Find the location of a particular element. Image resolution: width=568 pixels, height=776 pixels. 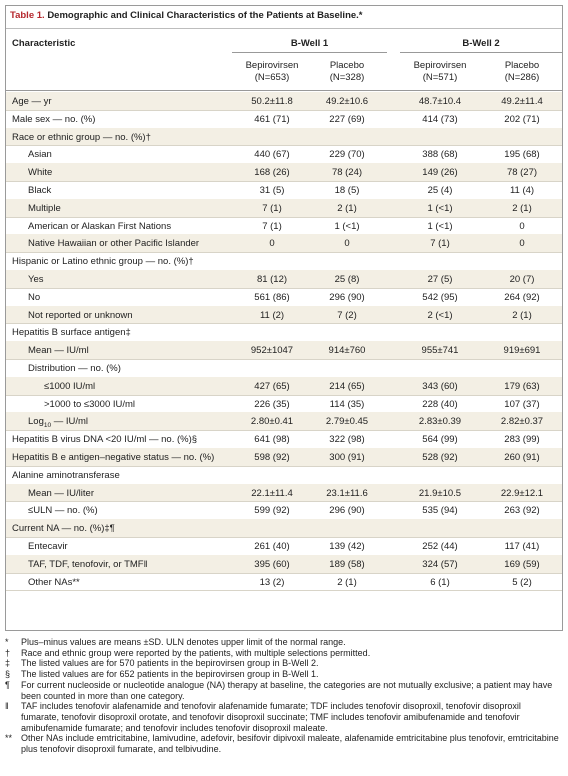

row-label: Other NAs** is located at coordinates (54, 582).